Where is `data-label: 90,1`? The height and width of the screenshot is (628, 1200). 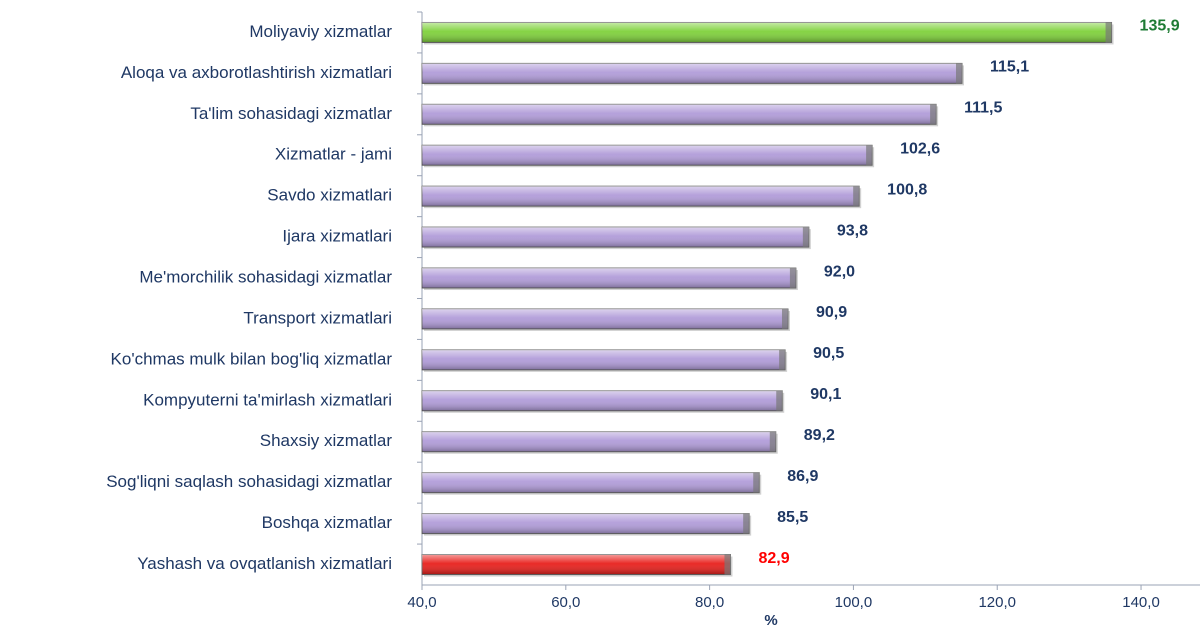
data-label: 90,1 is located at coordinates (825, 394).